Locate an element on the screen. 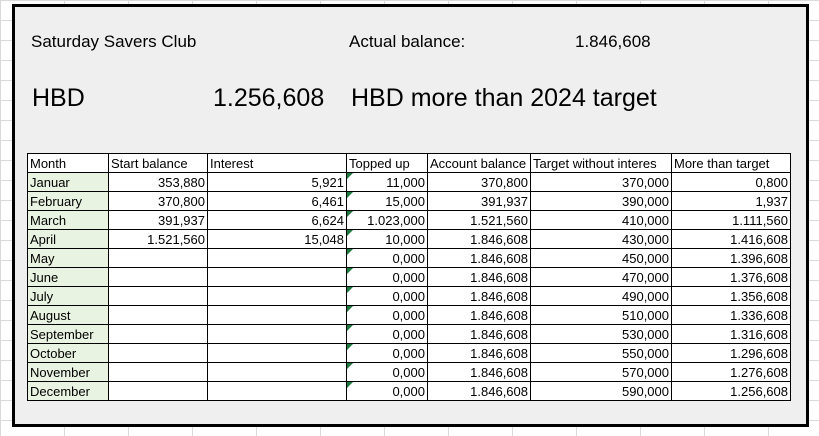  account-balance-cell: 370,800 is located at coordinates (479, 182).